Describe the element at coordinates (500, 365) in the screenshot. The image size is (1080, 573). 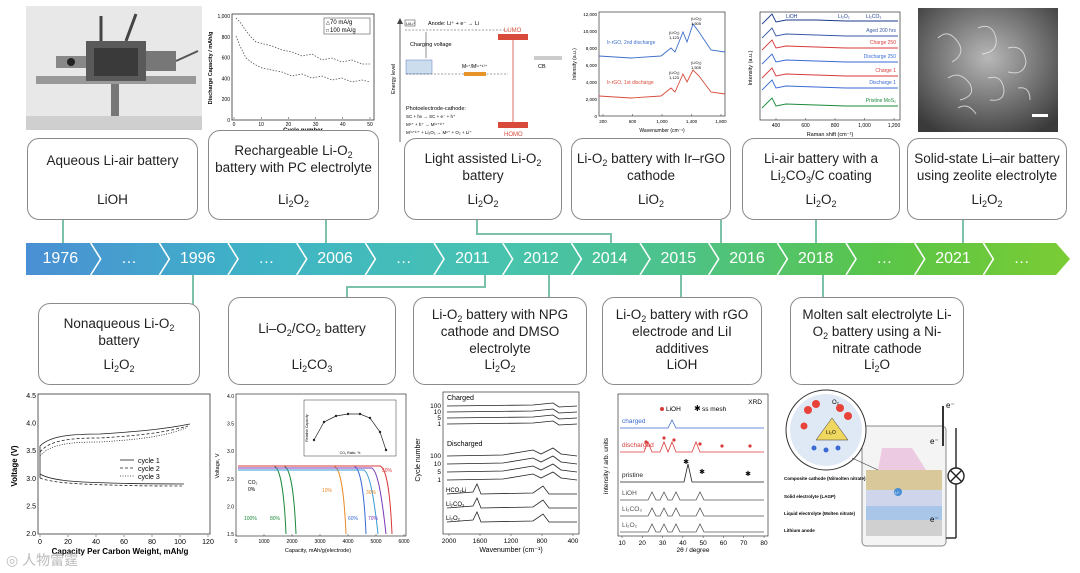
I see `card-2012-product: Li2O2` at that location.